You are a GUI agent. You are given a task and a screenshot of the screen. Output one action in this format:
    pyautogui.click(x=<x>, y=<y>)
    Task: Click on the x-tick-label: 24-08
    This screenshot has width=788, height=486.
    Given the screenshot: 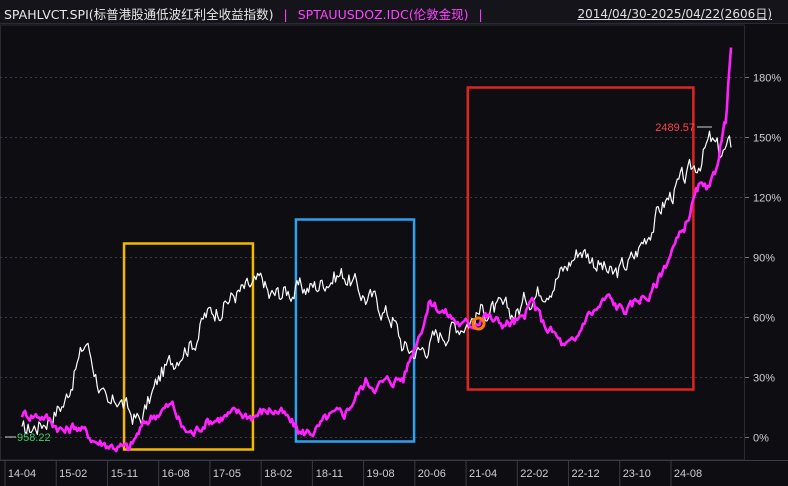 What is the action you would take?
    pyautogui.click(x=688, y=474)
    